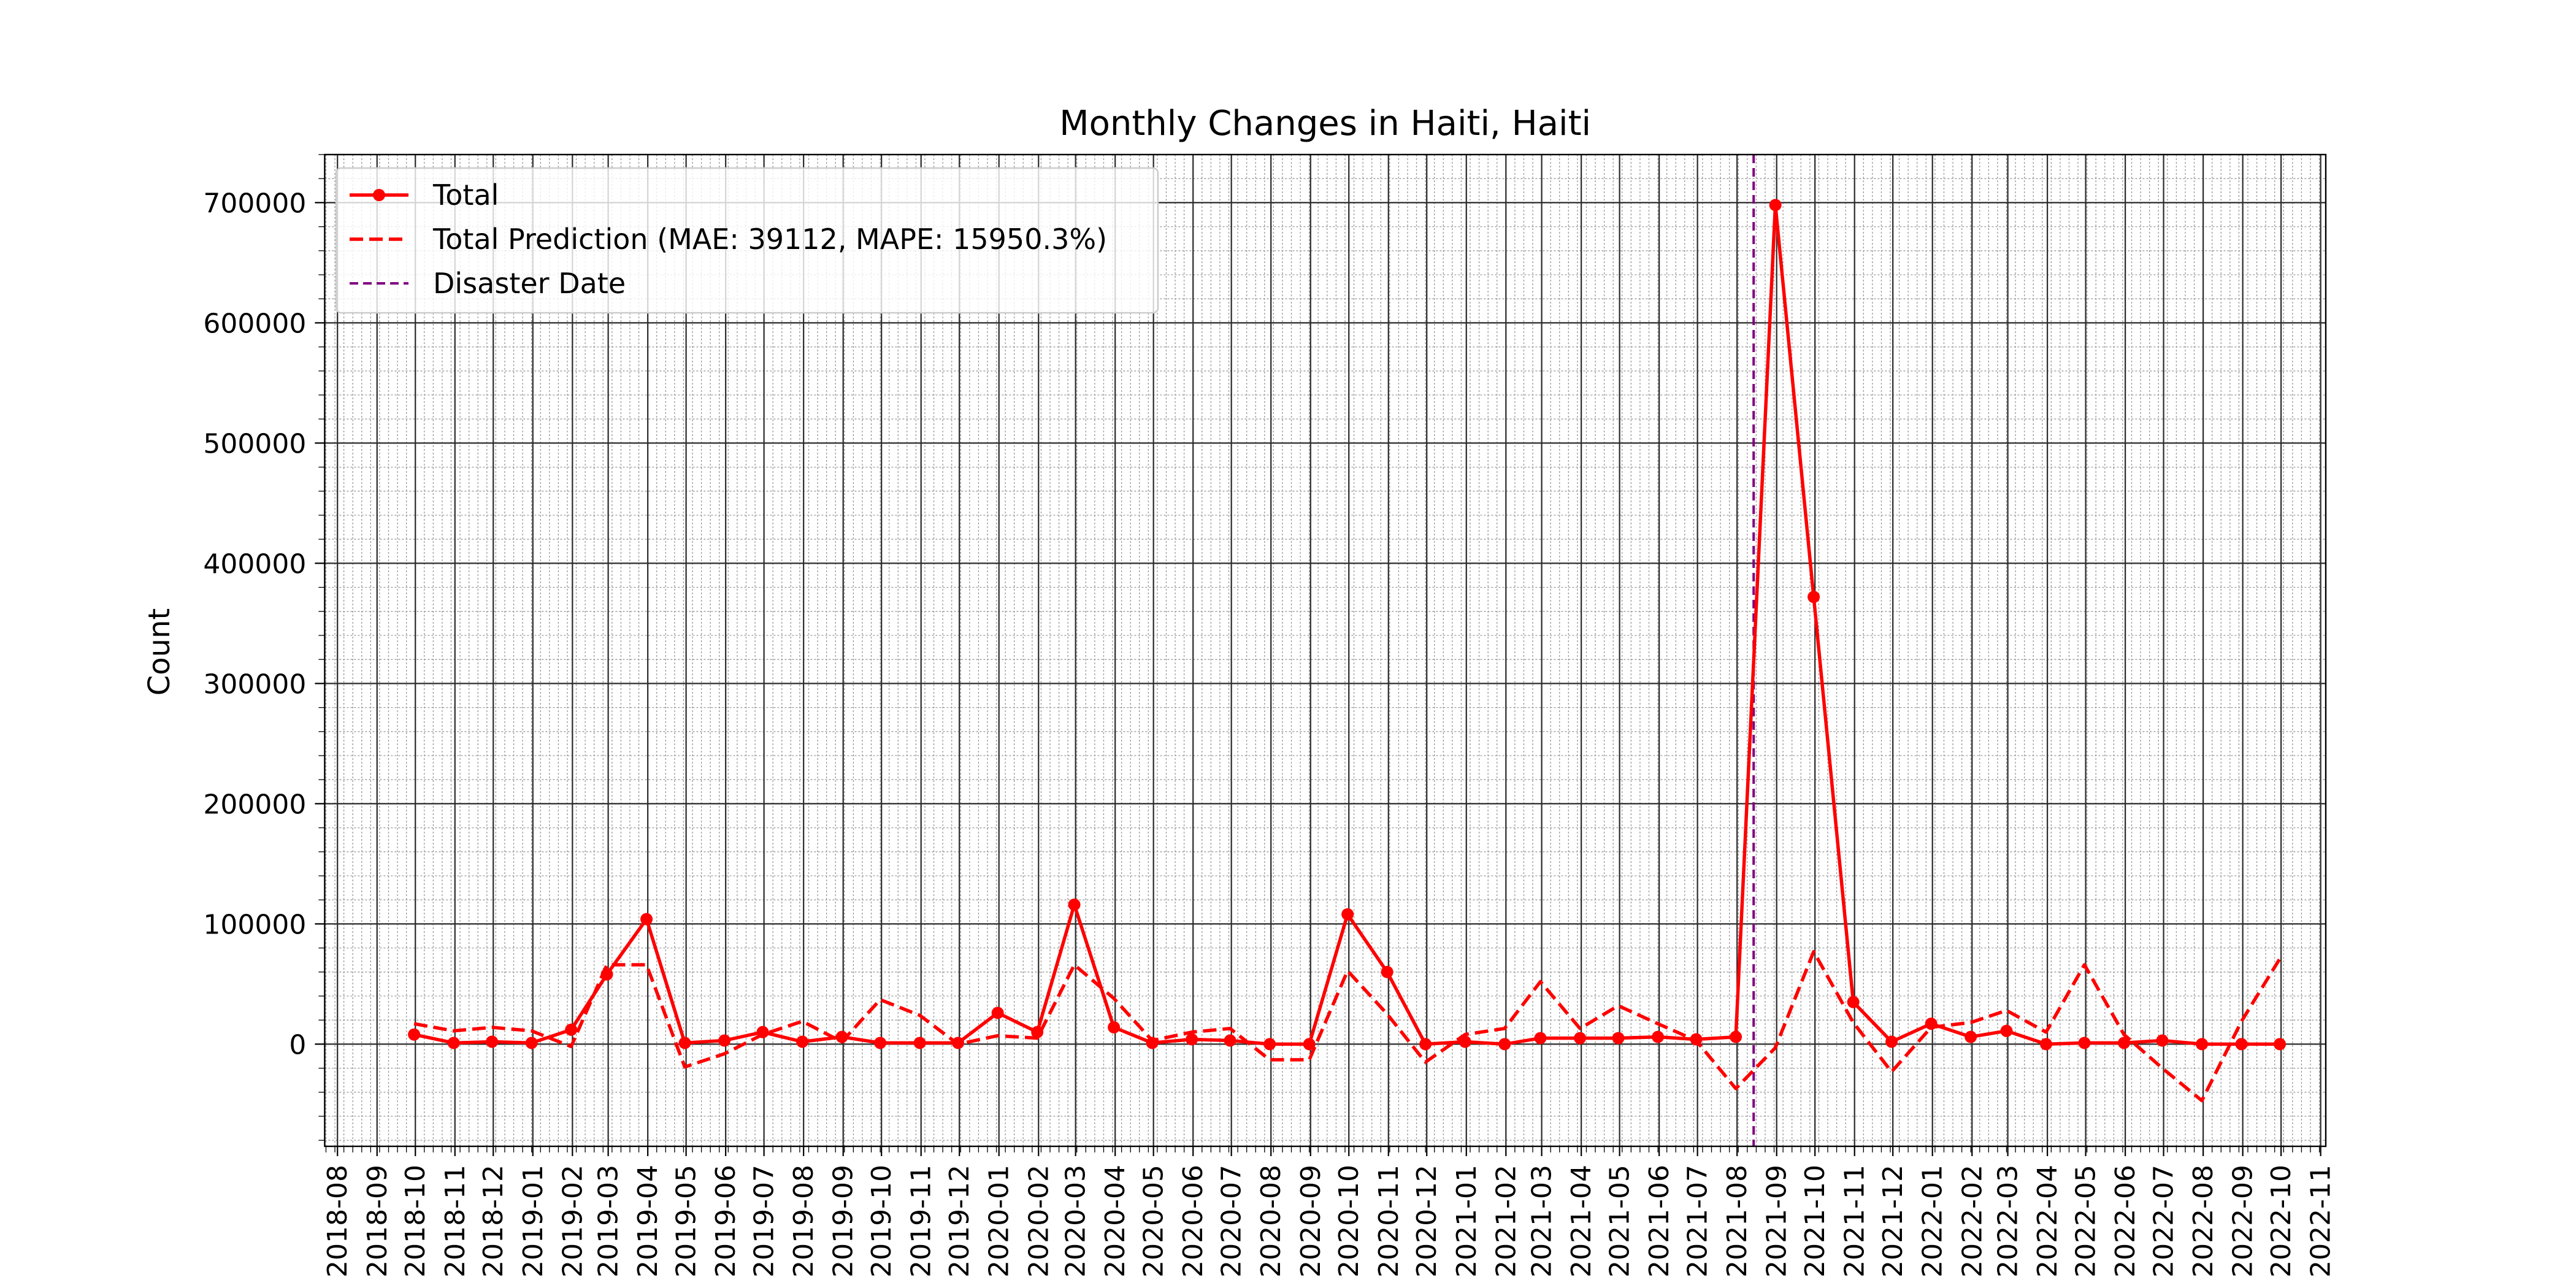 Image resolution: width=2576 pixels, height=1288 pixels. I want to click on x-tick-label: 2018-10, so click(415, 1221).